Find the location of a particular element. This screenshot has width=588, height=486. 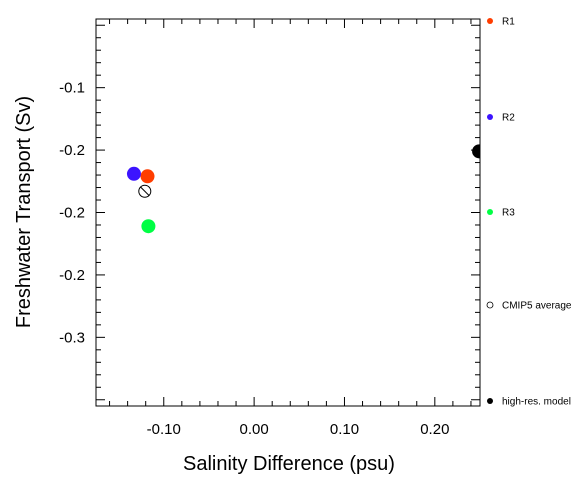

x-tick-label: 0.00 is located at coordinates (254, 429).